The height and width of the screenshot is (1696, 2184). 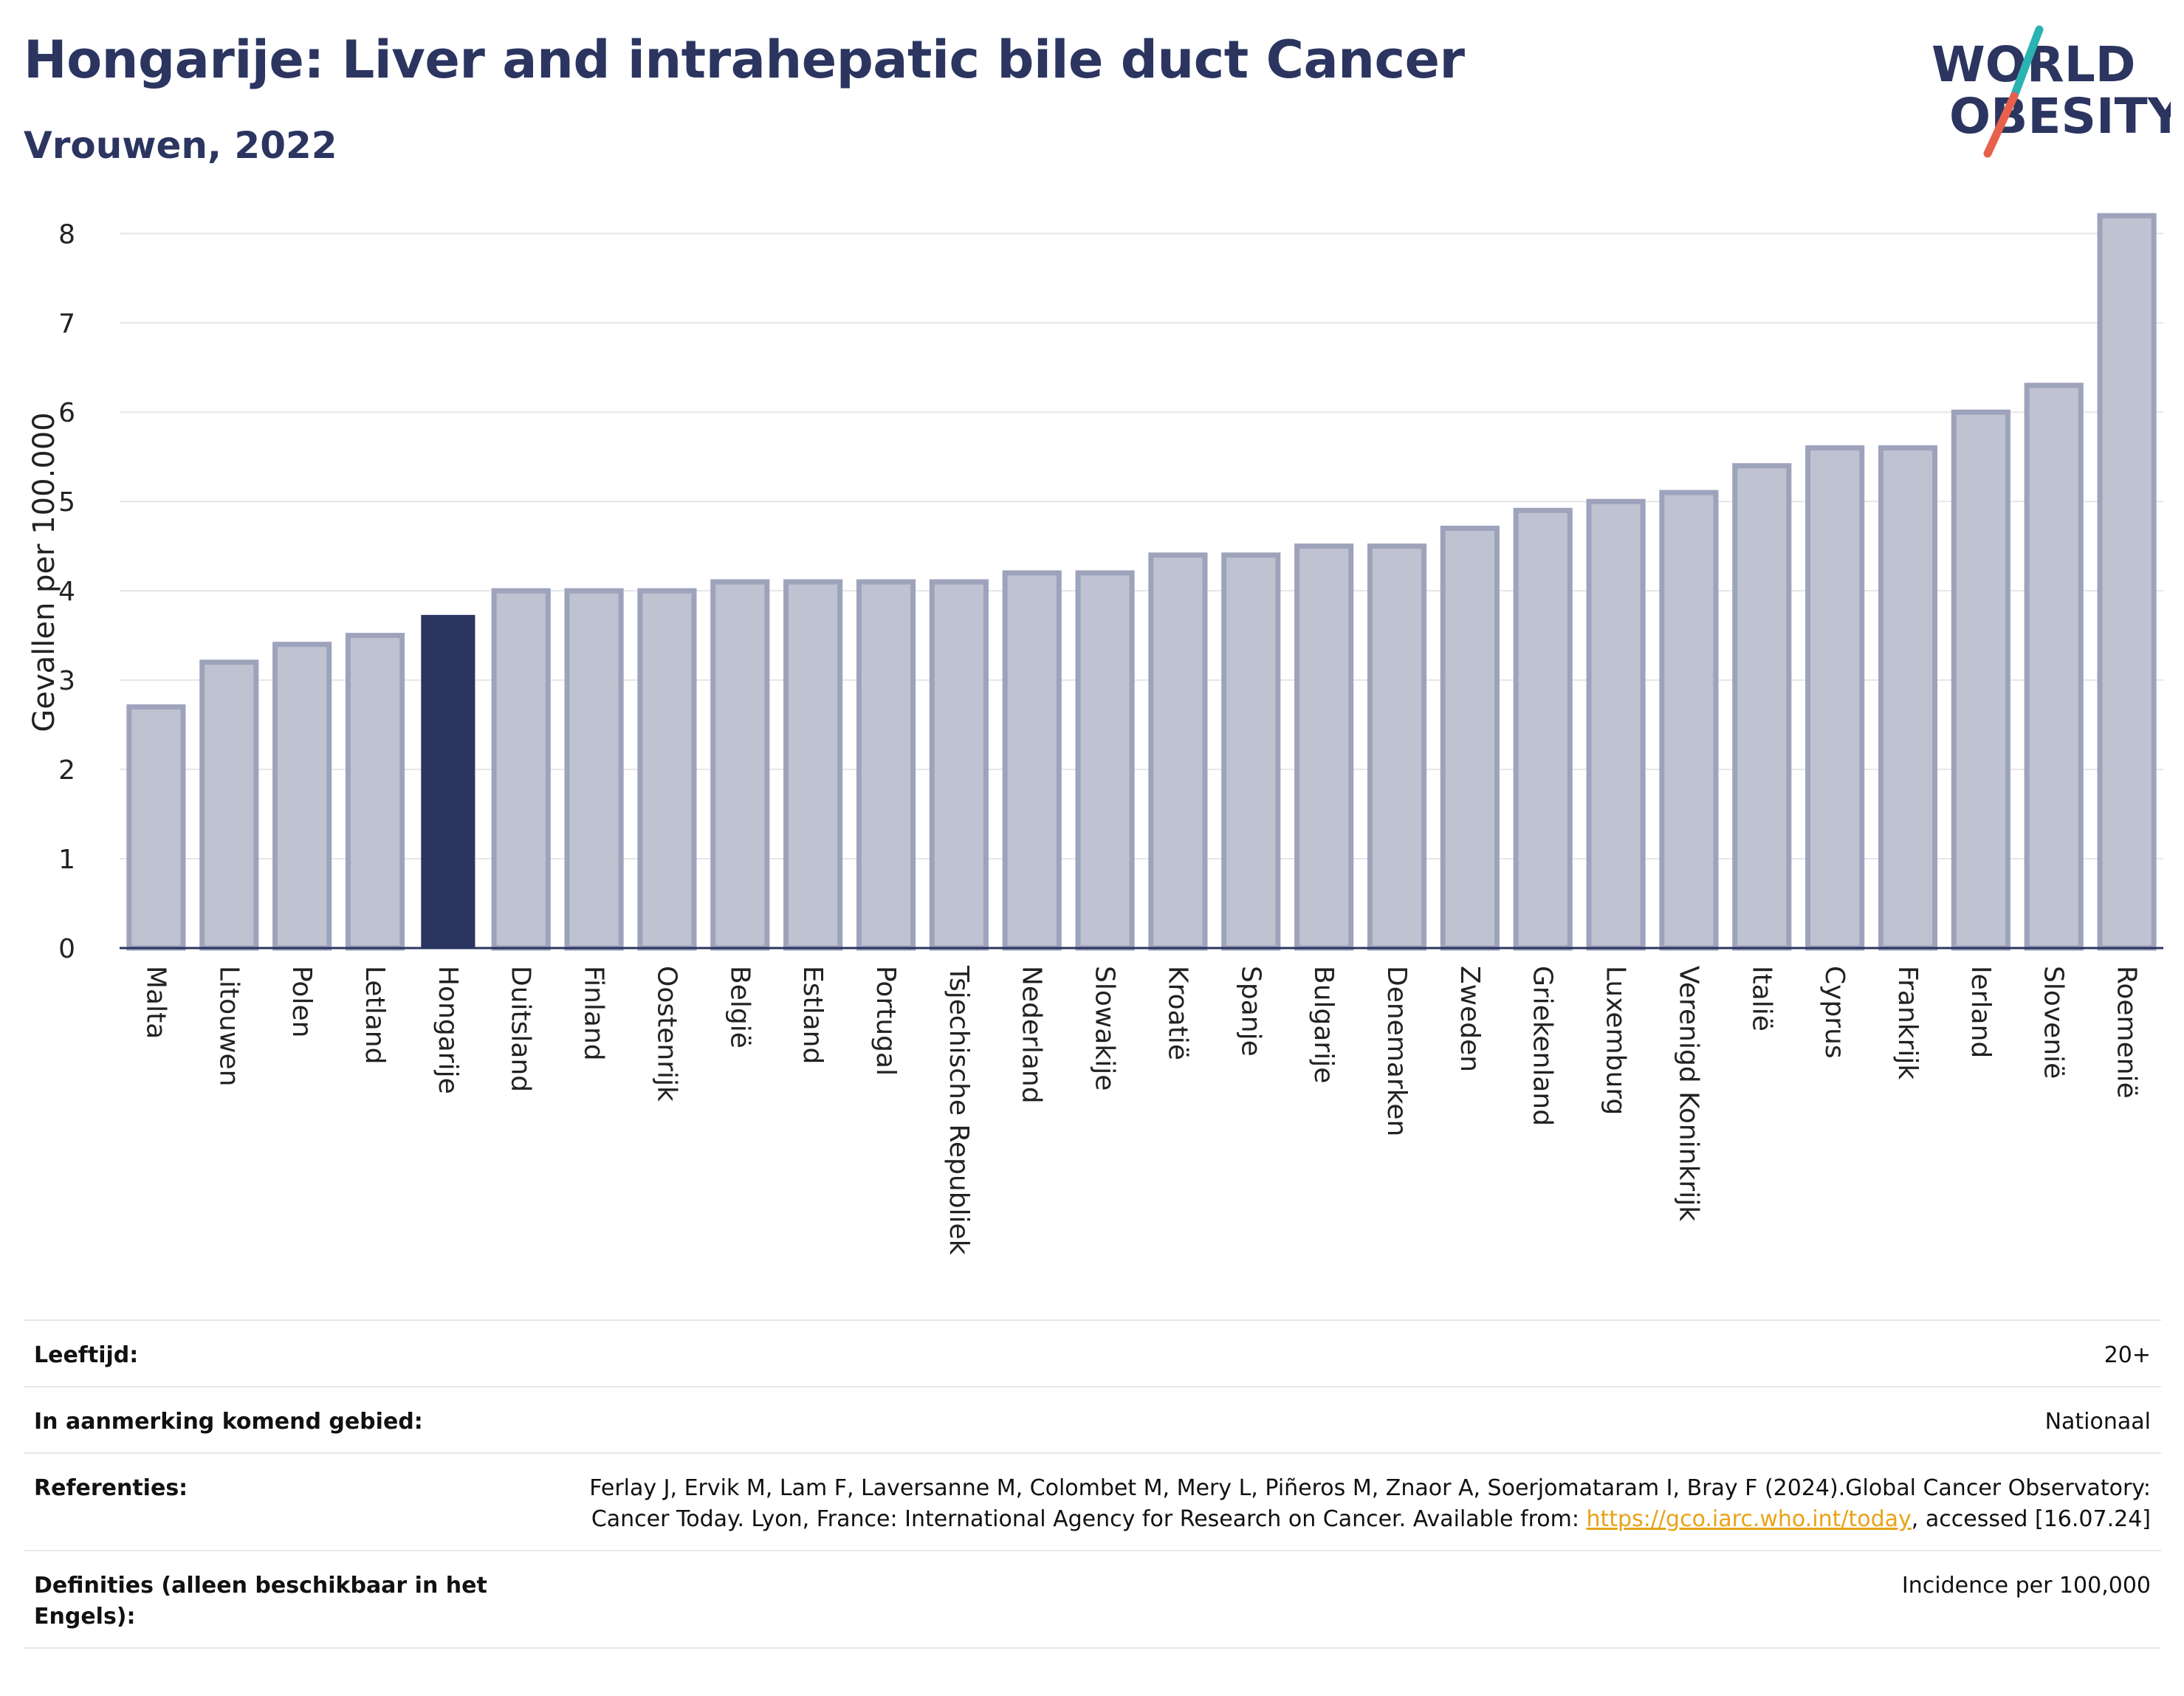 What do you see at coordinates (1093, 1419) in the screenshot?
I see `meta-row-area: In aanmerking komend gebied: Nationaal` at bounding box center [1093, 1419].